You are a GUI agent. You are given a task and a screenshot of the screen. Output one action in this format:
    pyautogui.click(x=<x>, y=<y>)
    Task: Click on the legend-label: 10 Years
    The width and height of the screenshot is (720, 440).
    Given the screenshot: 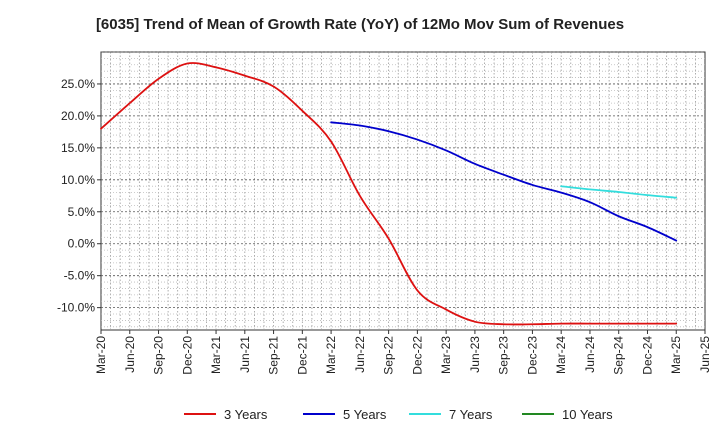 What is the action you would take?
    pyautogui.click(x=587, y=414)
    